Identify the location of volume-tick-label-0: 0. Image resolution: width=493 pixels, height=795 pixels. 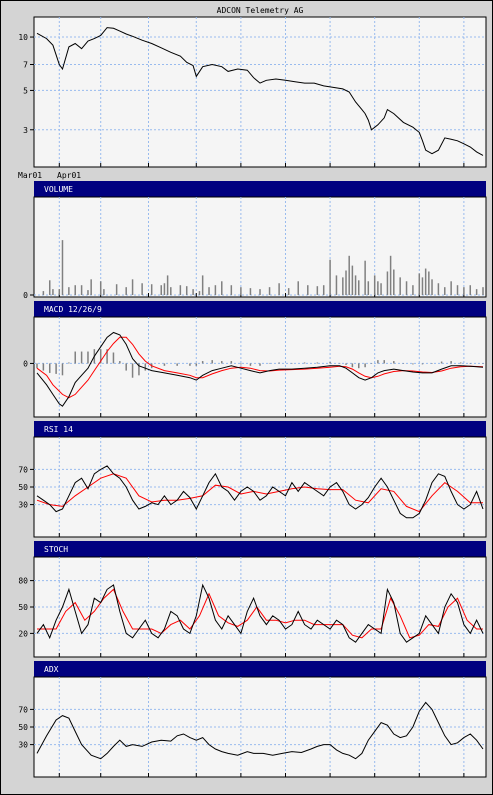
(25, 295).